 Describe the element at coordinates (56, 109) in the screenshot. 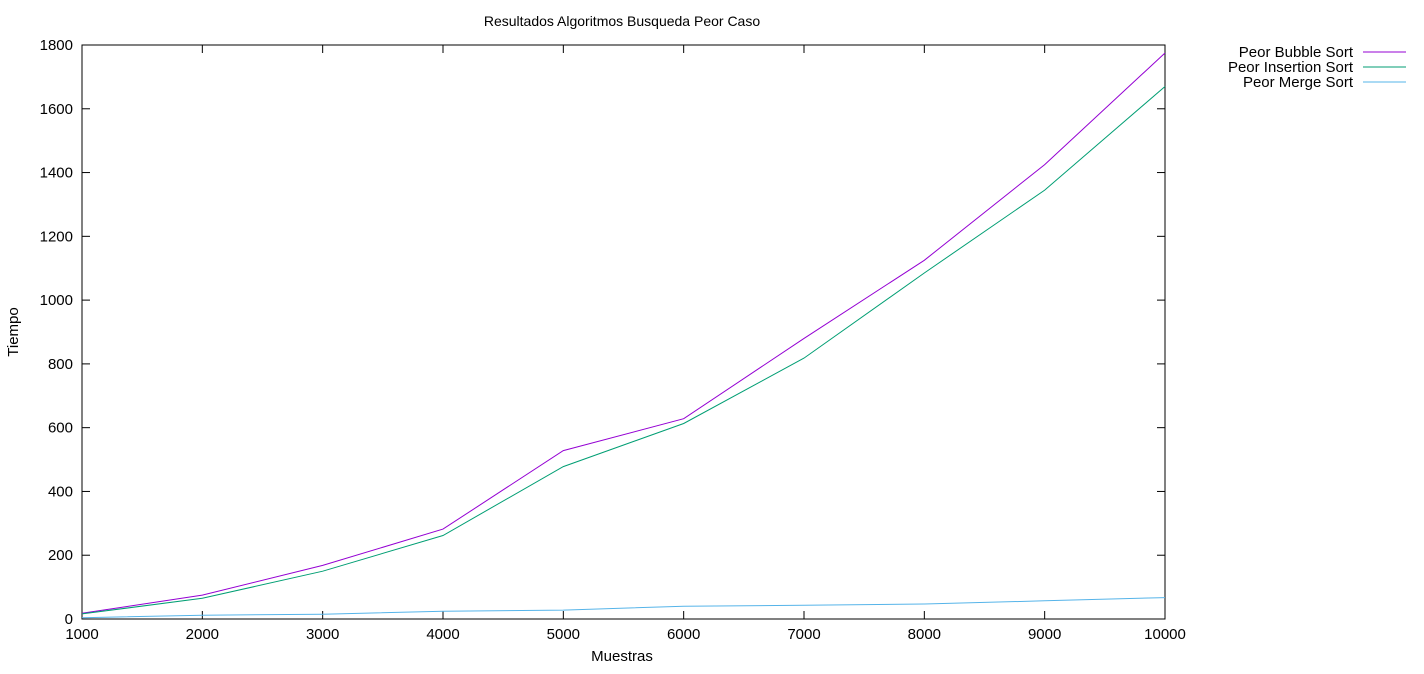

I see `y-tick-label: 1600` at that location.